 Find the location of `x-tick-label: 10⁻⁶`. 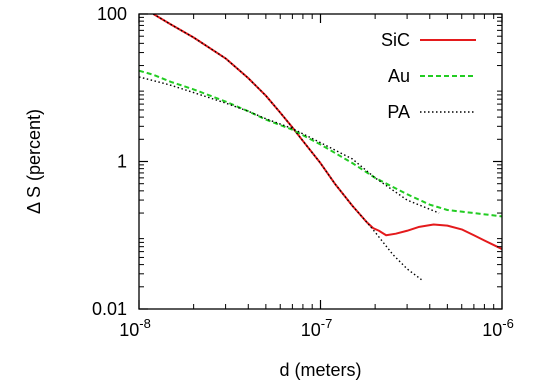

x-tick-label: 10⁻⁶ is located at coordinates (498, 328).